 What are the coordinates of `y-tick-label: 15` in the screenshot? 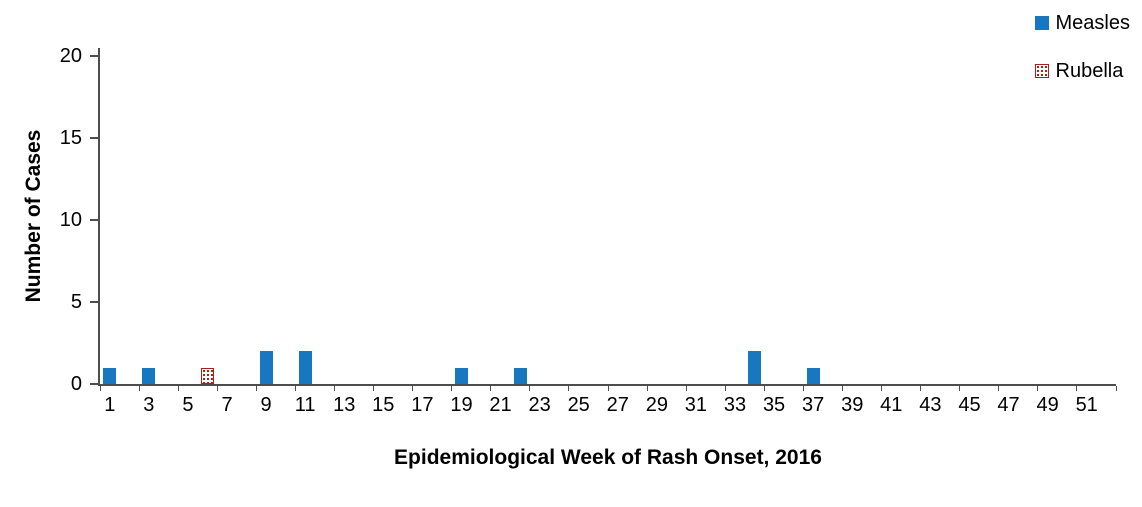 It's located at (70, 138).